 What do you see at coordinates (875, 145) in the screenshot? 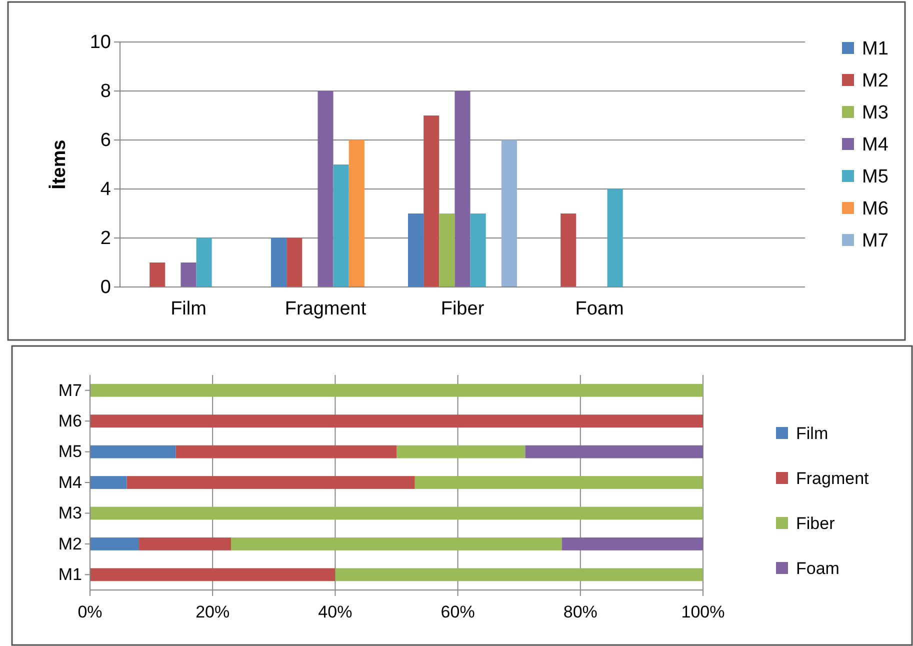
I see `legend-label: M4` at bounding box center [875, 145].